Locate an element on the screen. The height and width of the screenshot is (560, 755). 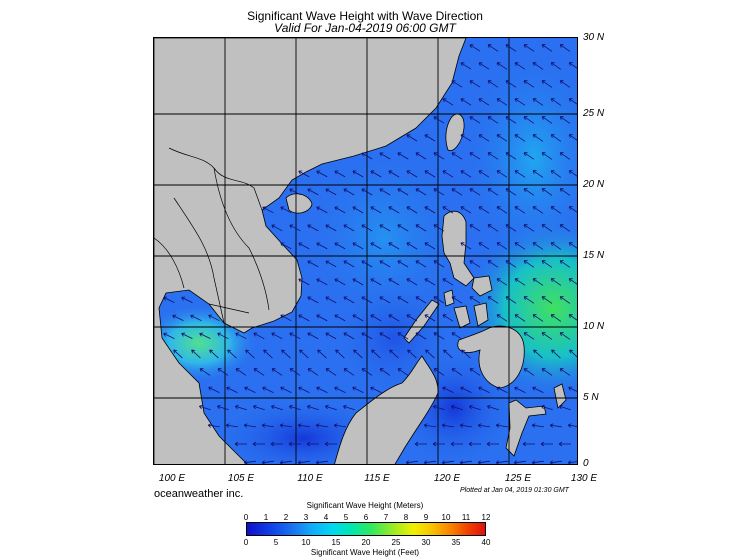
tick-meters: 8 is located at coordinates (406, 517).